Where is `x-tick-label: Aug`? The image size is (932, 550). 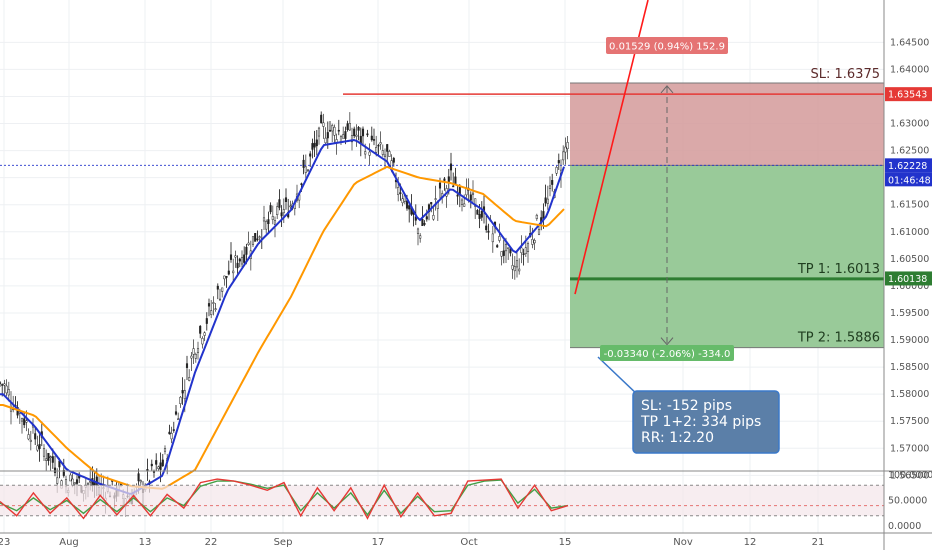 x-tick-label: Aug is located at coordinates (69, 542).